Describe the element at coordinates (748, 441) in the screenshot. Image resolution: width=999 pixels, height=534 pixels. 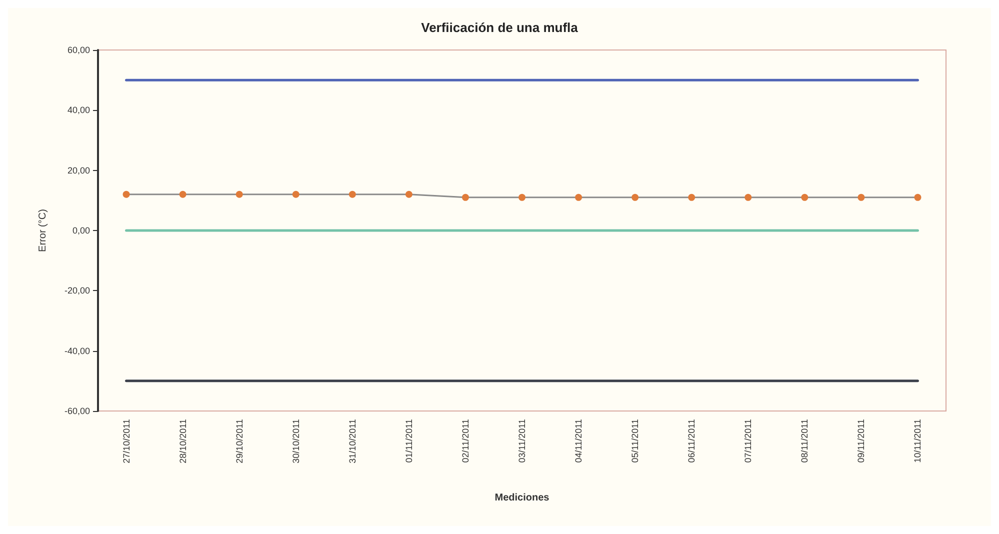
I see `x-tick-label: 07/11/2011` at that location.